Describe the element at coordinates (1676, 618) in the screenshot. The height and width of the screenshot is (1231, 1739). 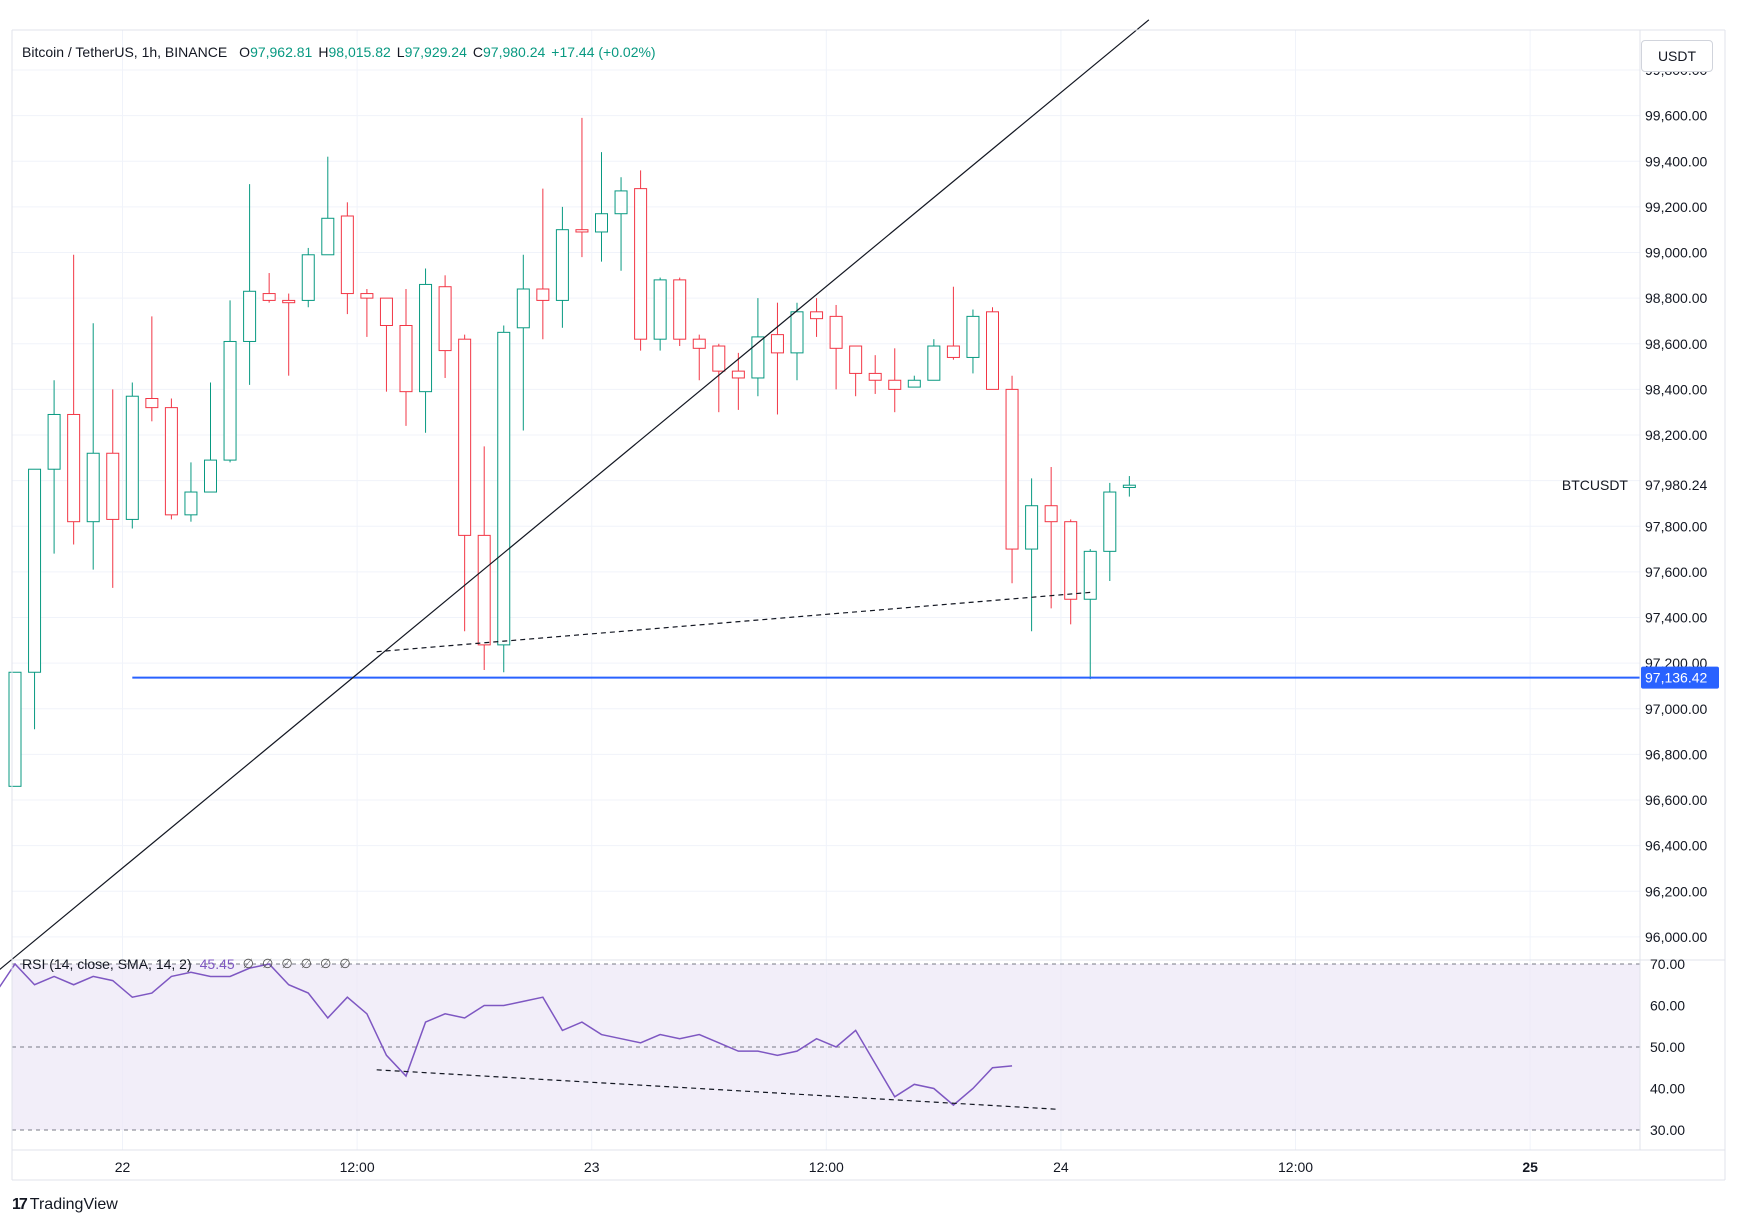
I see `price-tick-label: 97,400.00` at that location.